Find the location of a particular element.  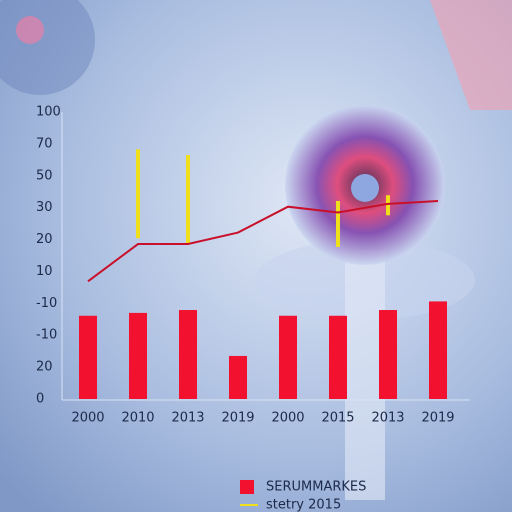

x-tick-label: 2015 is located at coordinates (337, 418).